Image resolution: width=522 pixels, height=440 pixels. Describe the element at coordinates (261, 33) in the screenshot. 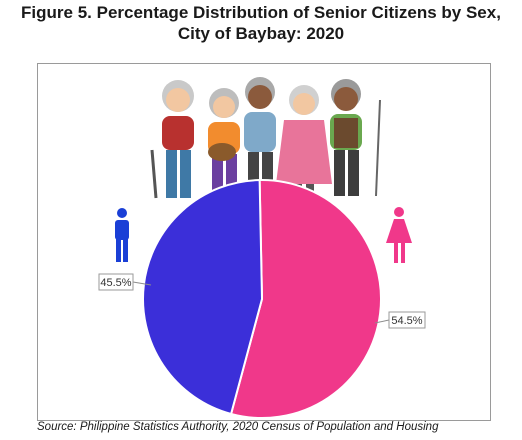

I see `title-line-2: City of Baybay: 2020` at that location.